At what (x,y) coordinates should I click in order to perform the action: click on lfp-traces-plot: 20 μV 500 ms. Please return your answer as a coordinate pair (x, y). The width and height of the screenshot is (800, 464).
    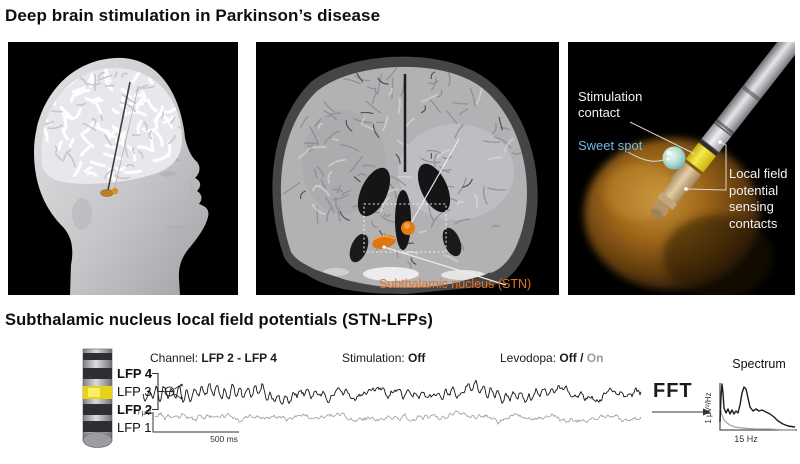
    Looking at the image, I should click on (390, 411).